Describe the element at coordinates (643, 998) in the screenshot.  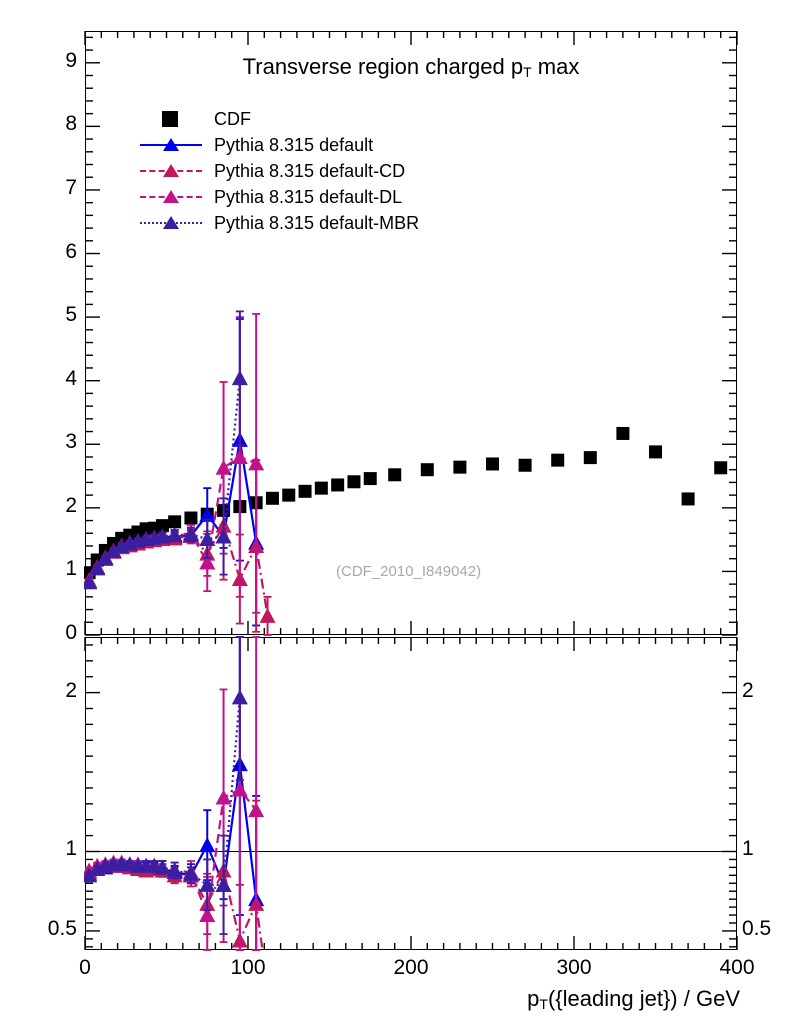
I see `x-axis-title-tail: ({leading jet}) / GeV` at that location.